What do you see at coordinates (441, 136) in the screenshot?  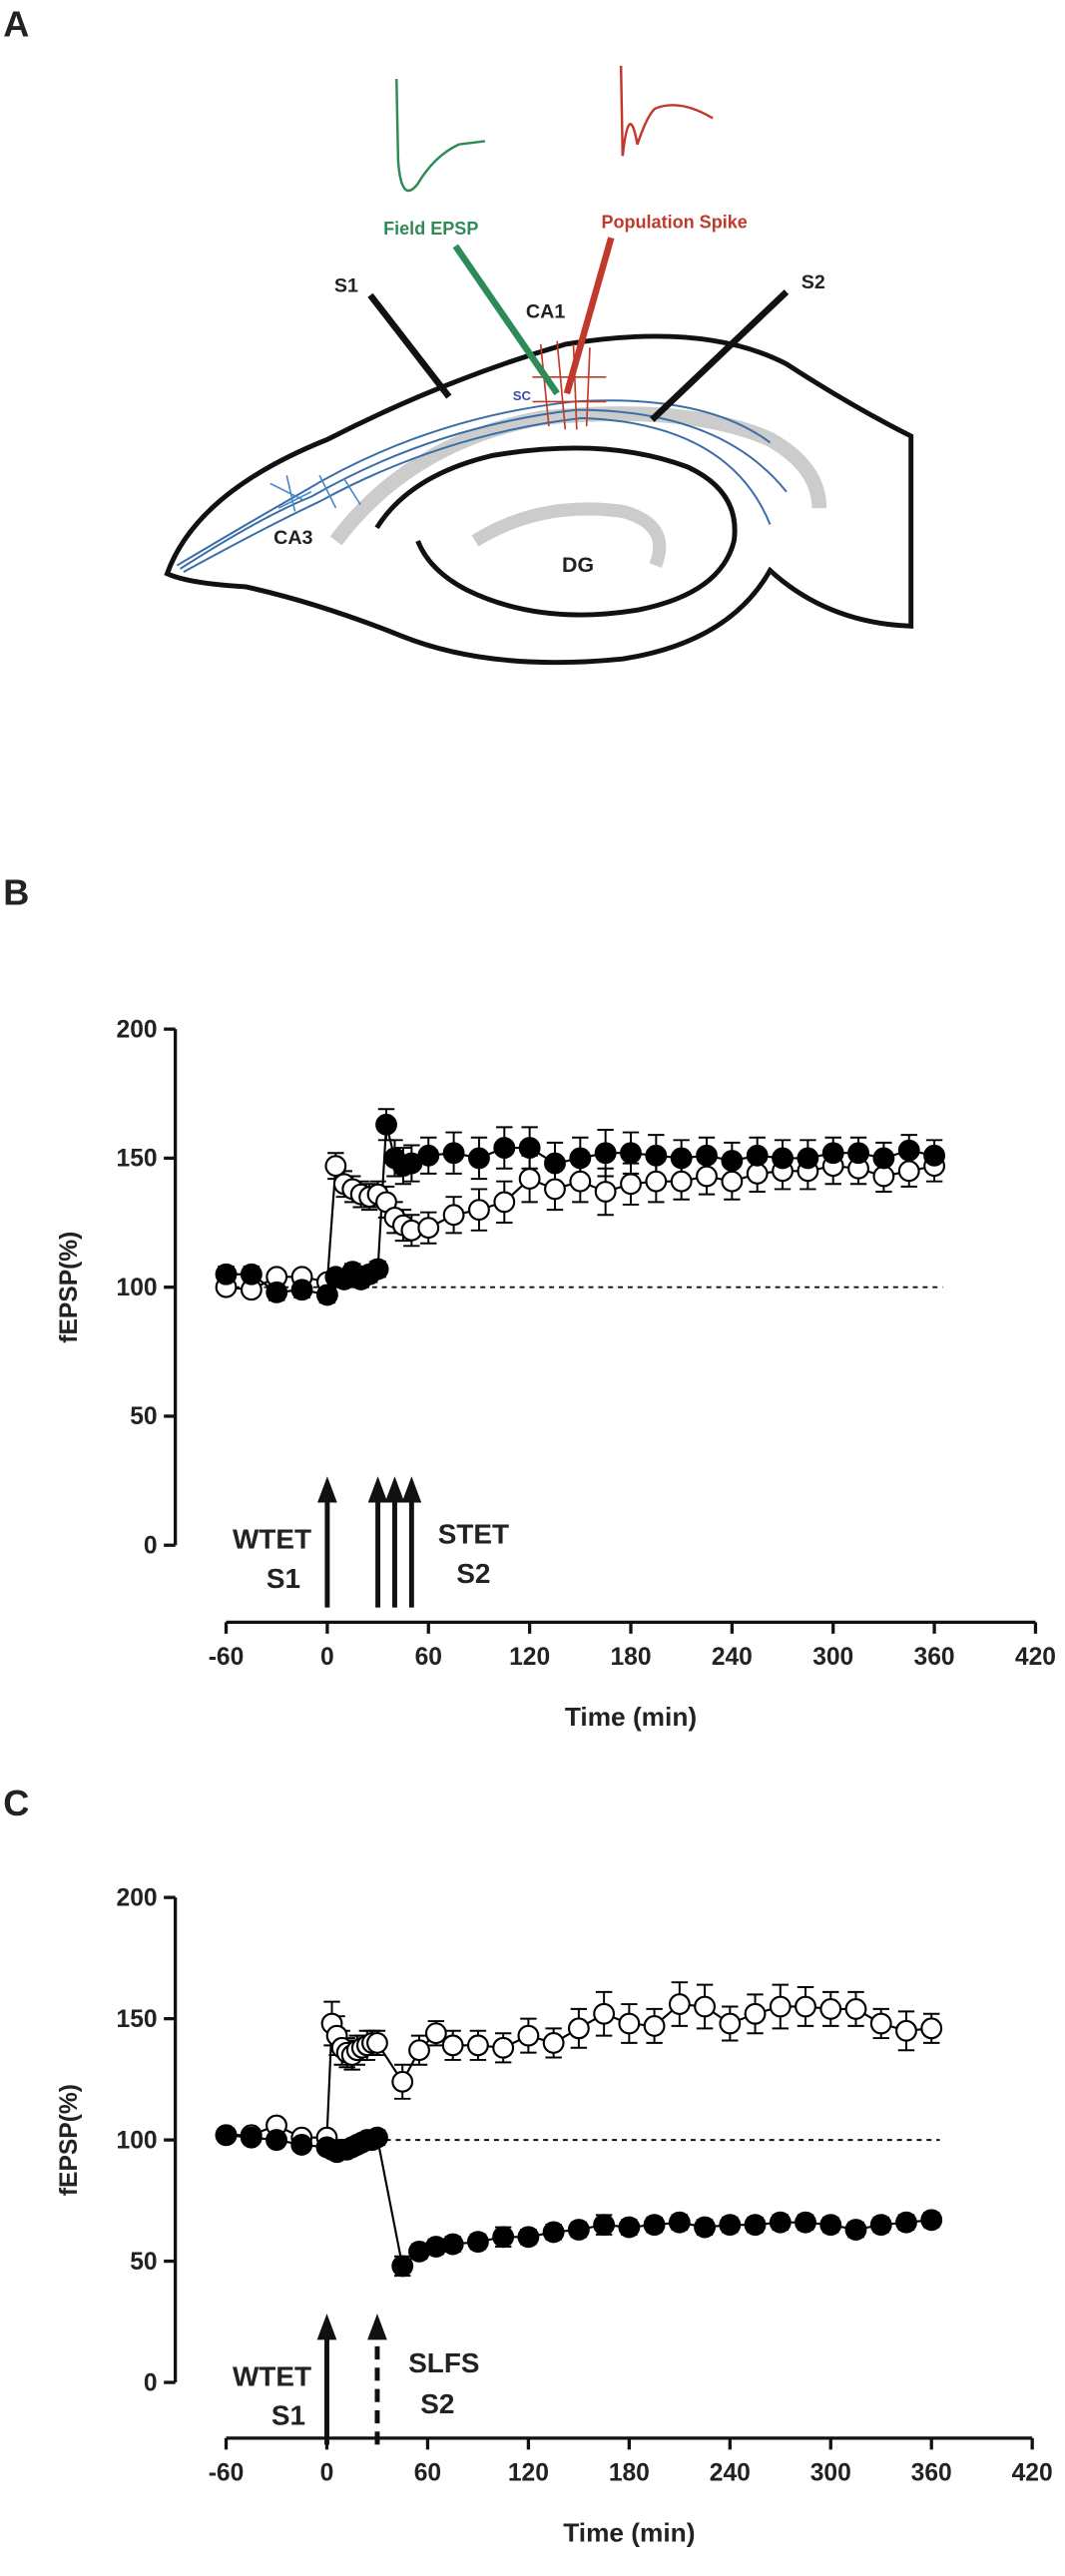 I see `epsp-trace` at bounding box center [441, 136].